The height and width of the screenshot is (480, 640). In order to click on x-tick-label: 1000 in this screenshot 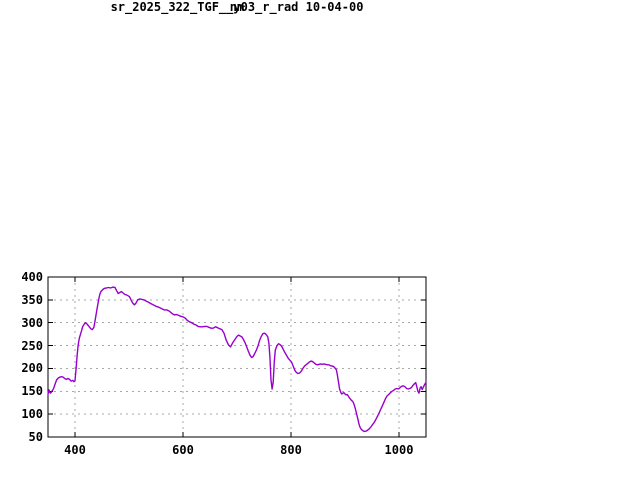, I will do `click(399, 450)`.